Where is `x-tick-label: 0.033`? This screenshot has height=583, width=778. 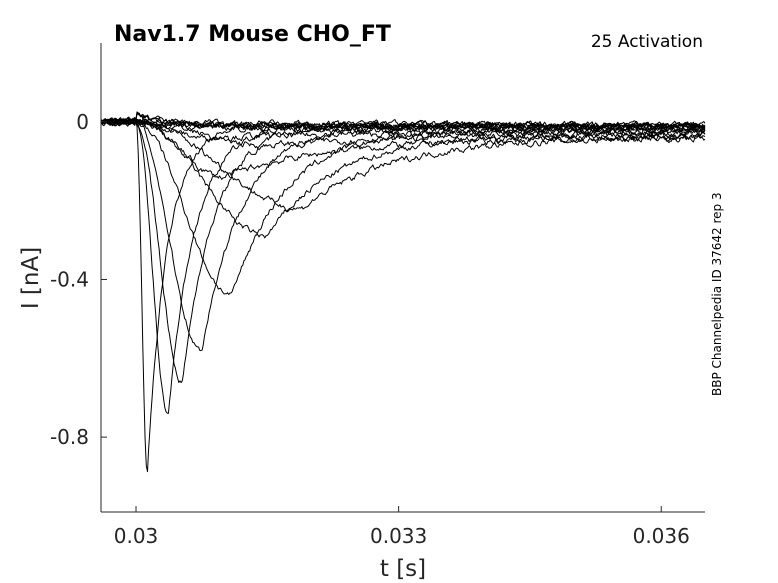
x-tick-label: 0.033 is located at coordinates (398, 536).